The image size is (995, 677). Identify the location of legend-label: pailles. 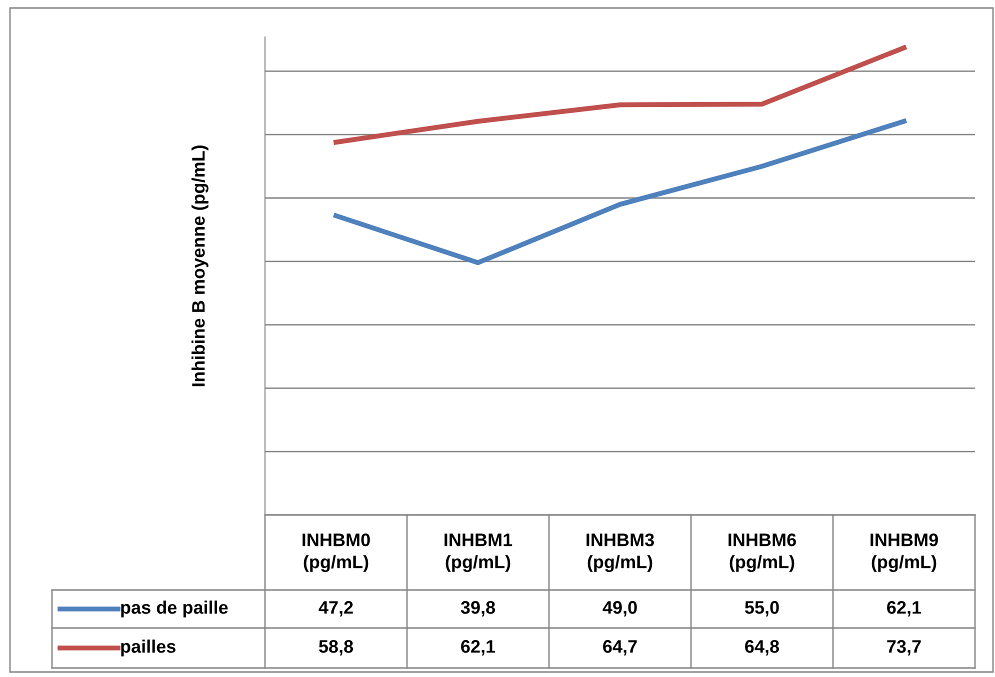
(148, 648).